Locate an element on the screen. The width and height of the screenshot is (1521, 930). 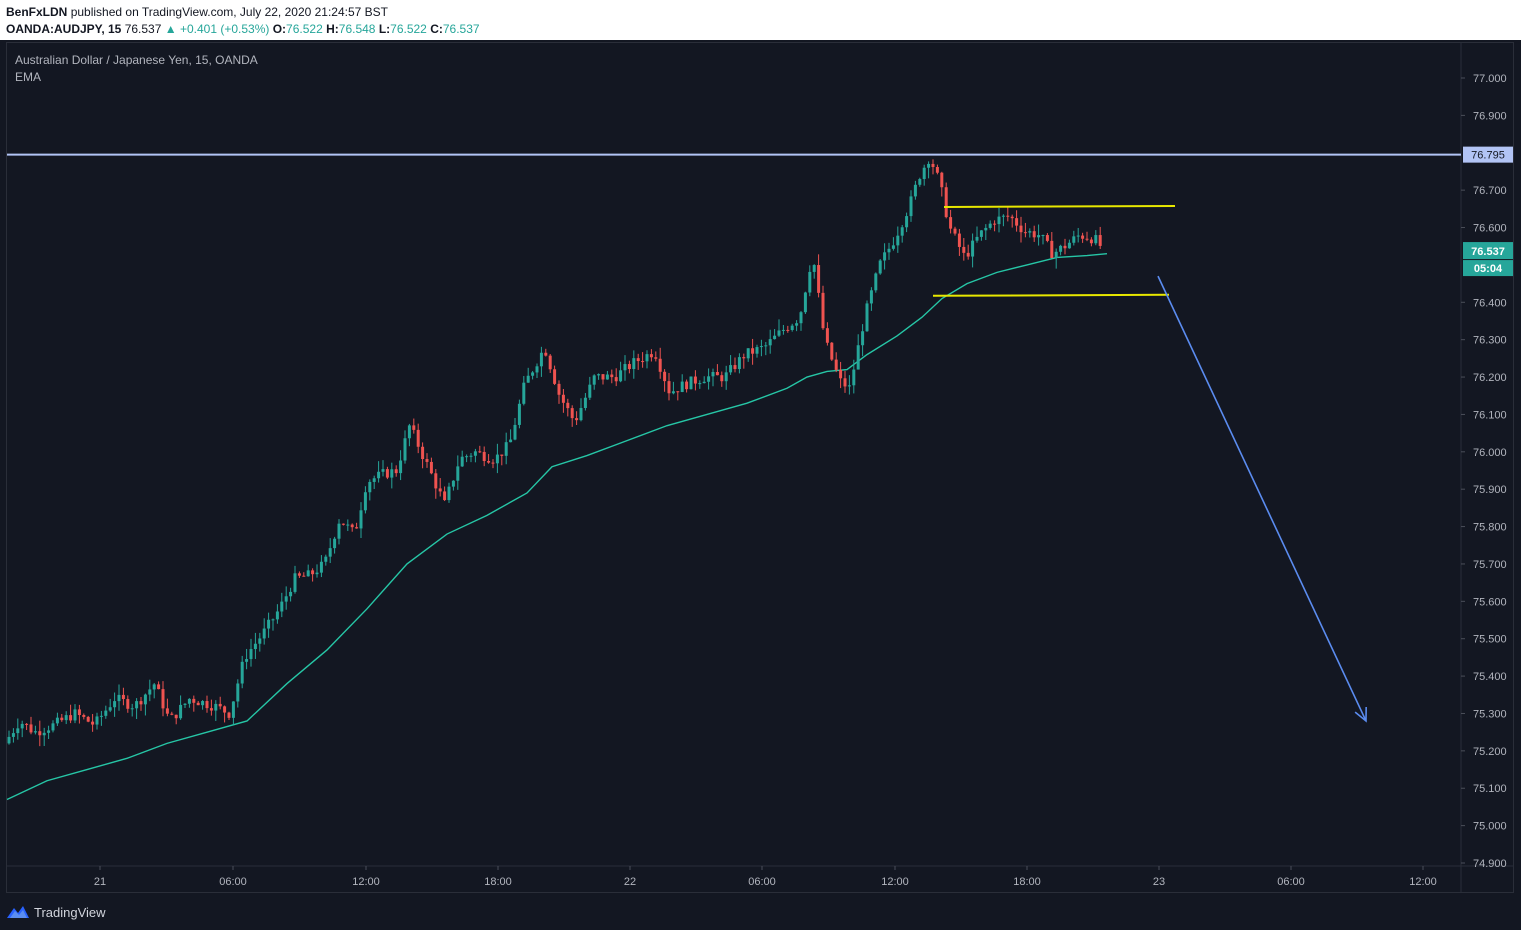
range-bottom-line is located at coordinates (1051, 295).